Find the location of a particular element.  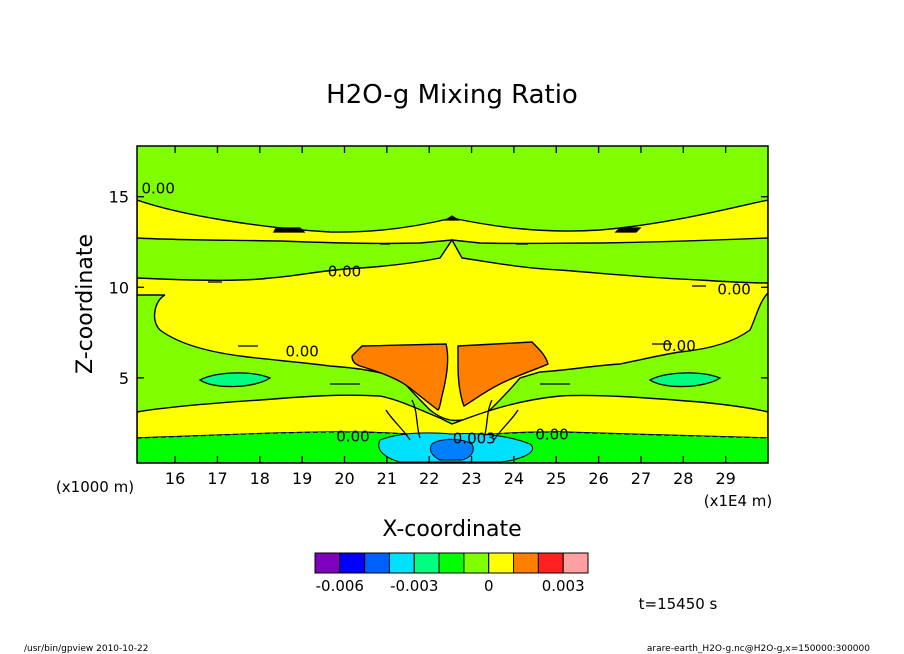

colorbar-tick-label: -0.006 is located at coordinates (340, 586).